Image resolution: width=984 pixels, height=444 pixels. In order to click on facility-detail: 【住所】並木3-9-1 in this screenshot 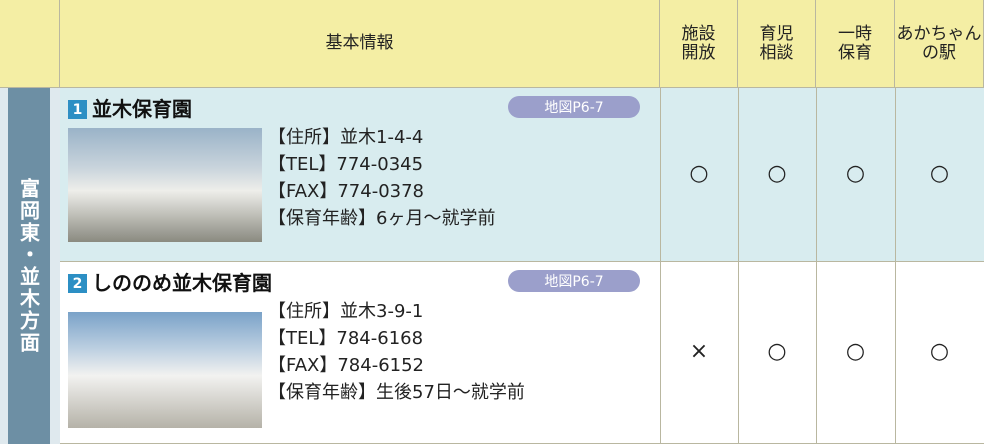, I will do `click(346, 311)`.